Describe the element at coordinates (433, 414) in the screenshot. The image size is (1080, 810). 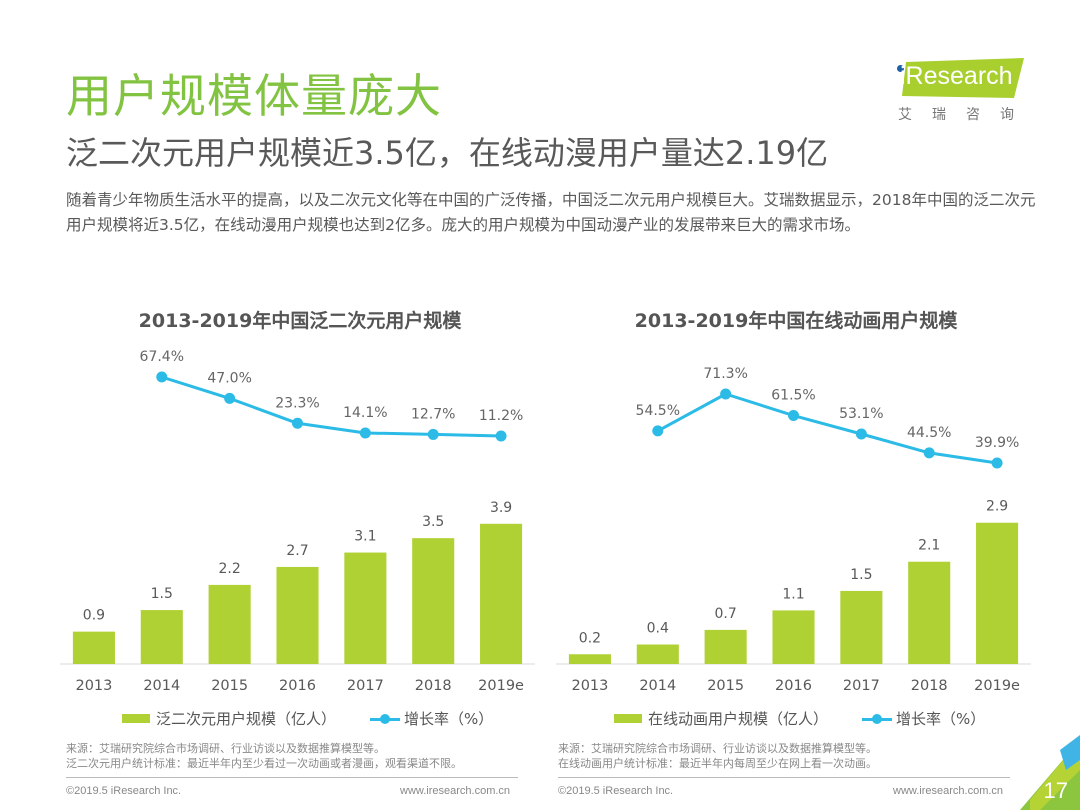
I see `growth-rate-label: 12.7%` at that location.